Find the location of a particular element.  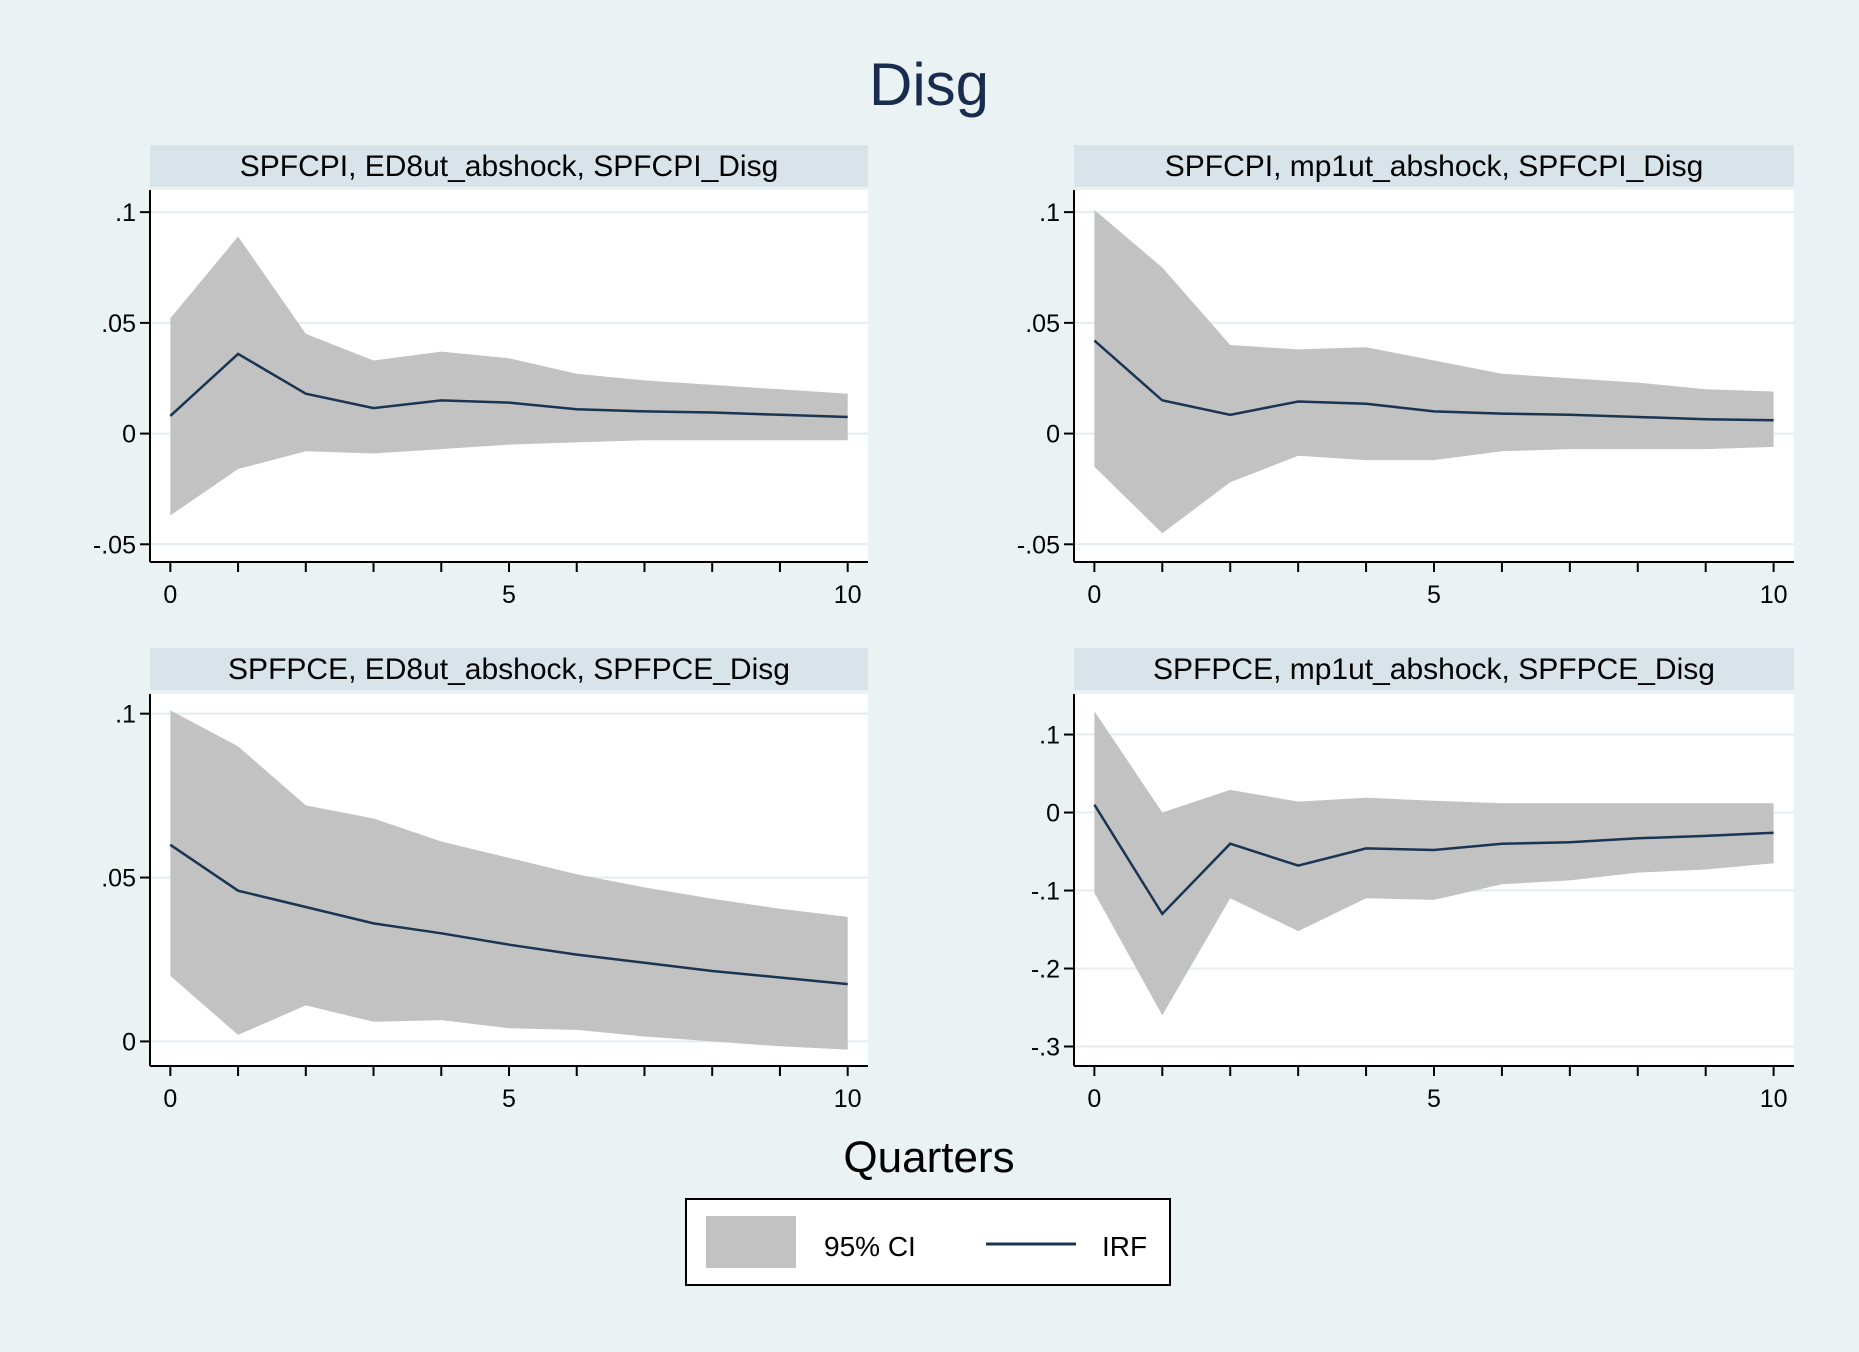

legend-ci-swatch is located at coordinates (751, 1242).